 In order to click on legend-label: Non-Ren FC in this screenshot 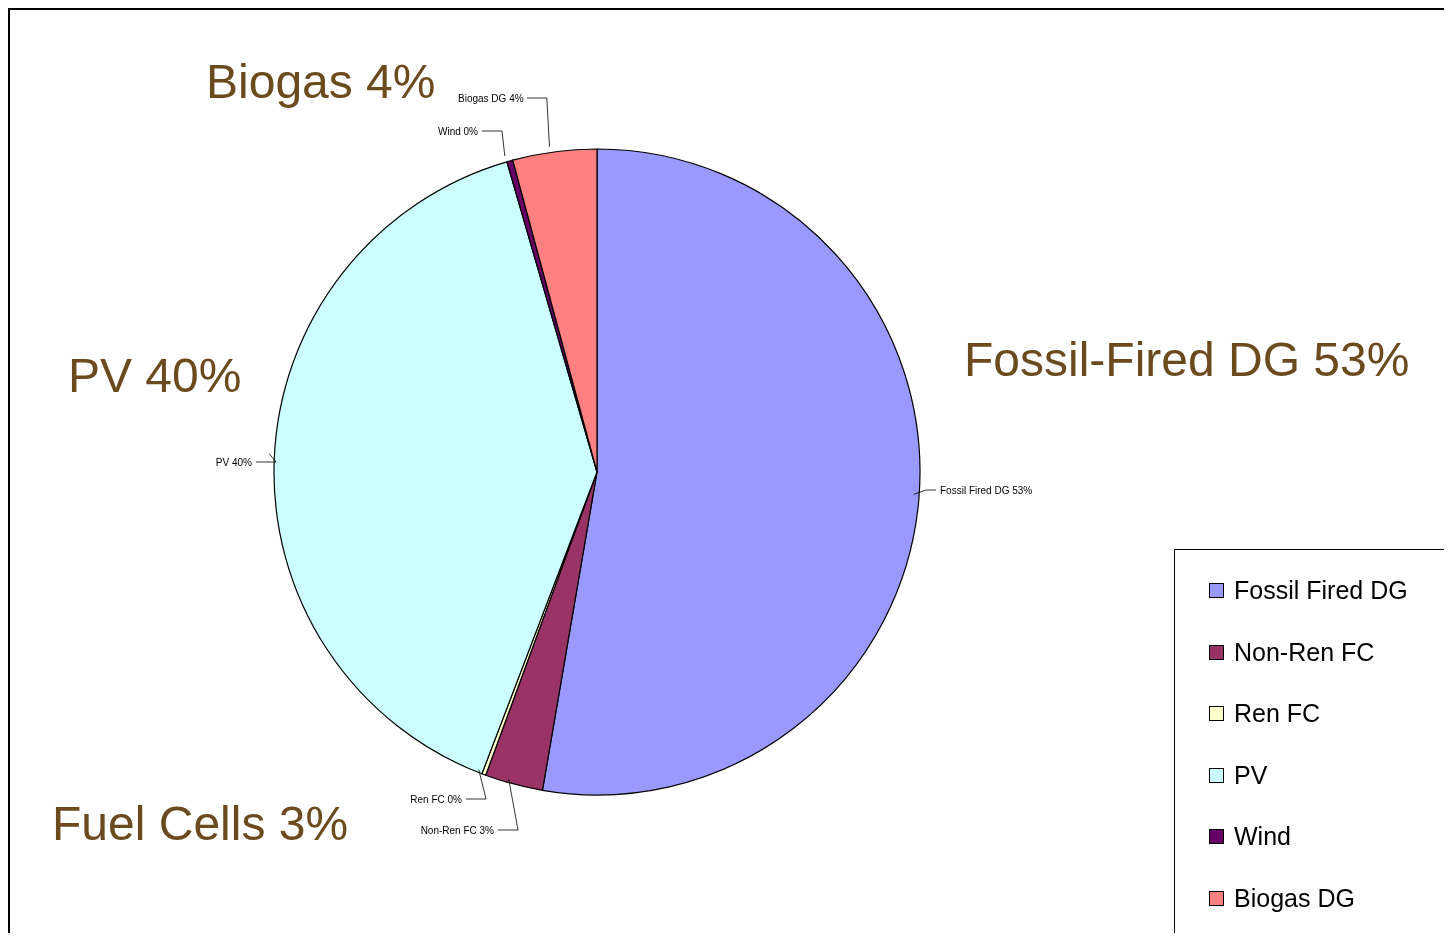, I will do `click(1304, 652)`.